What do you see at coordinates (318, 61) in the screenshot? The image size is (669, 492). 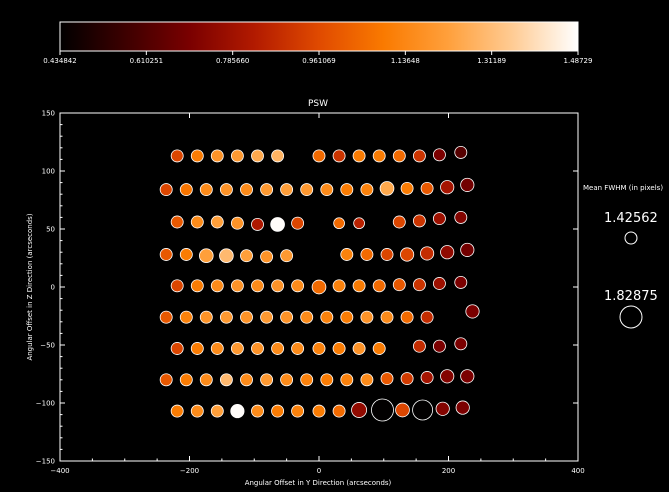 I see `colorbar-tick-label: 0.961069` at bounding box center [318, 61].